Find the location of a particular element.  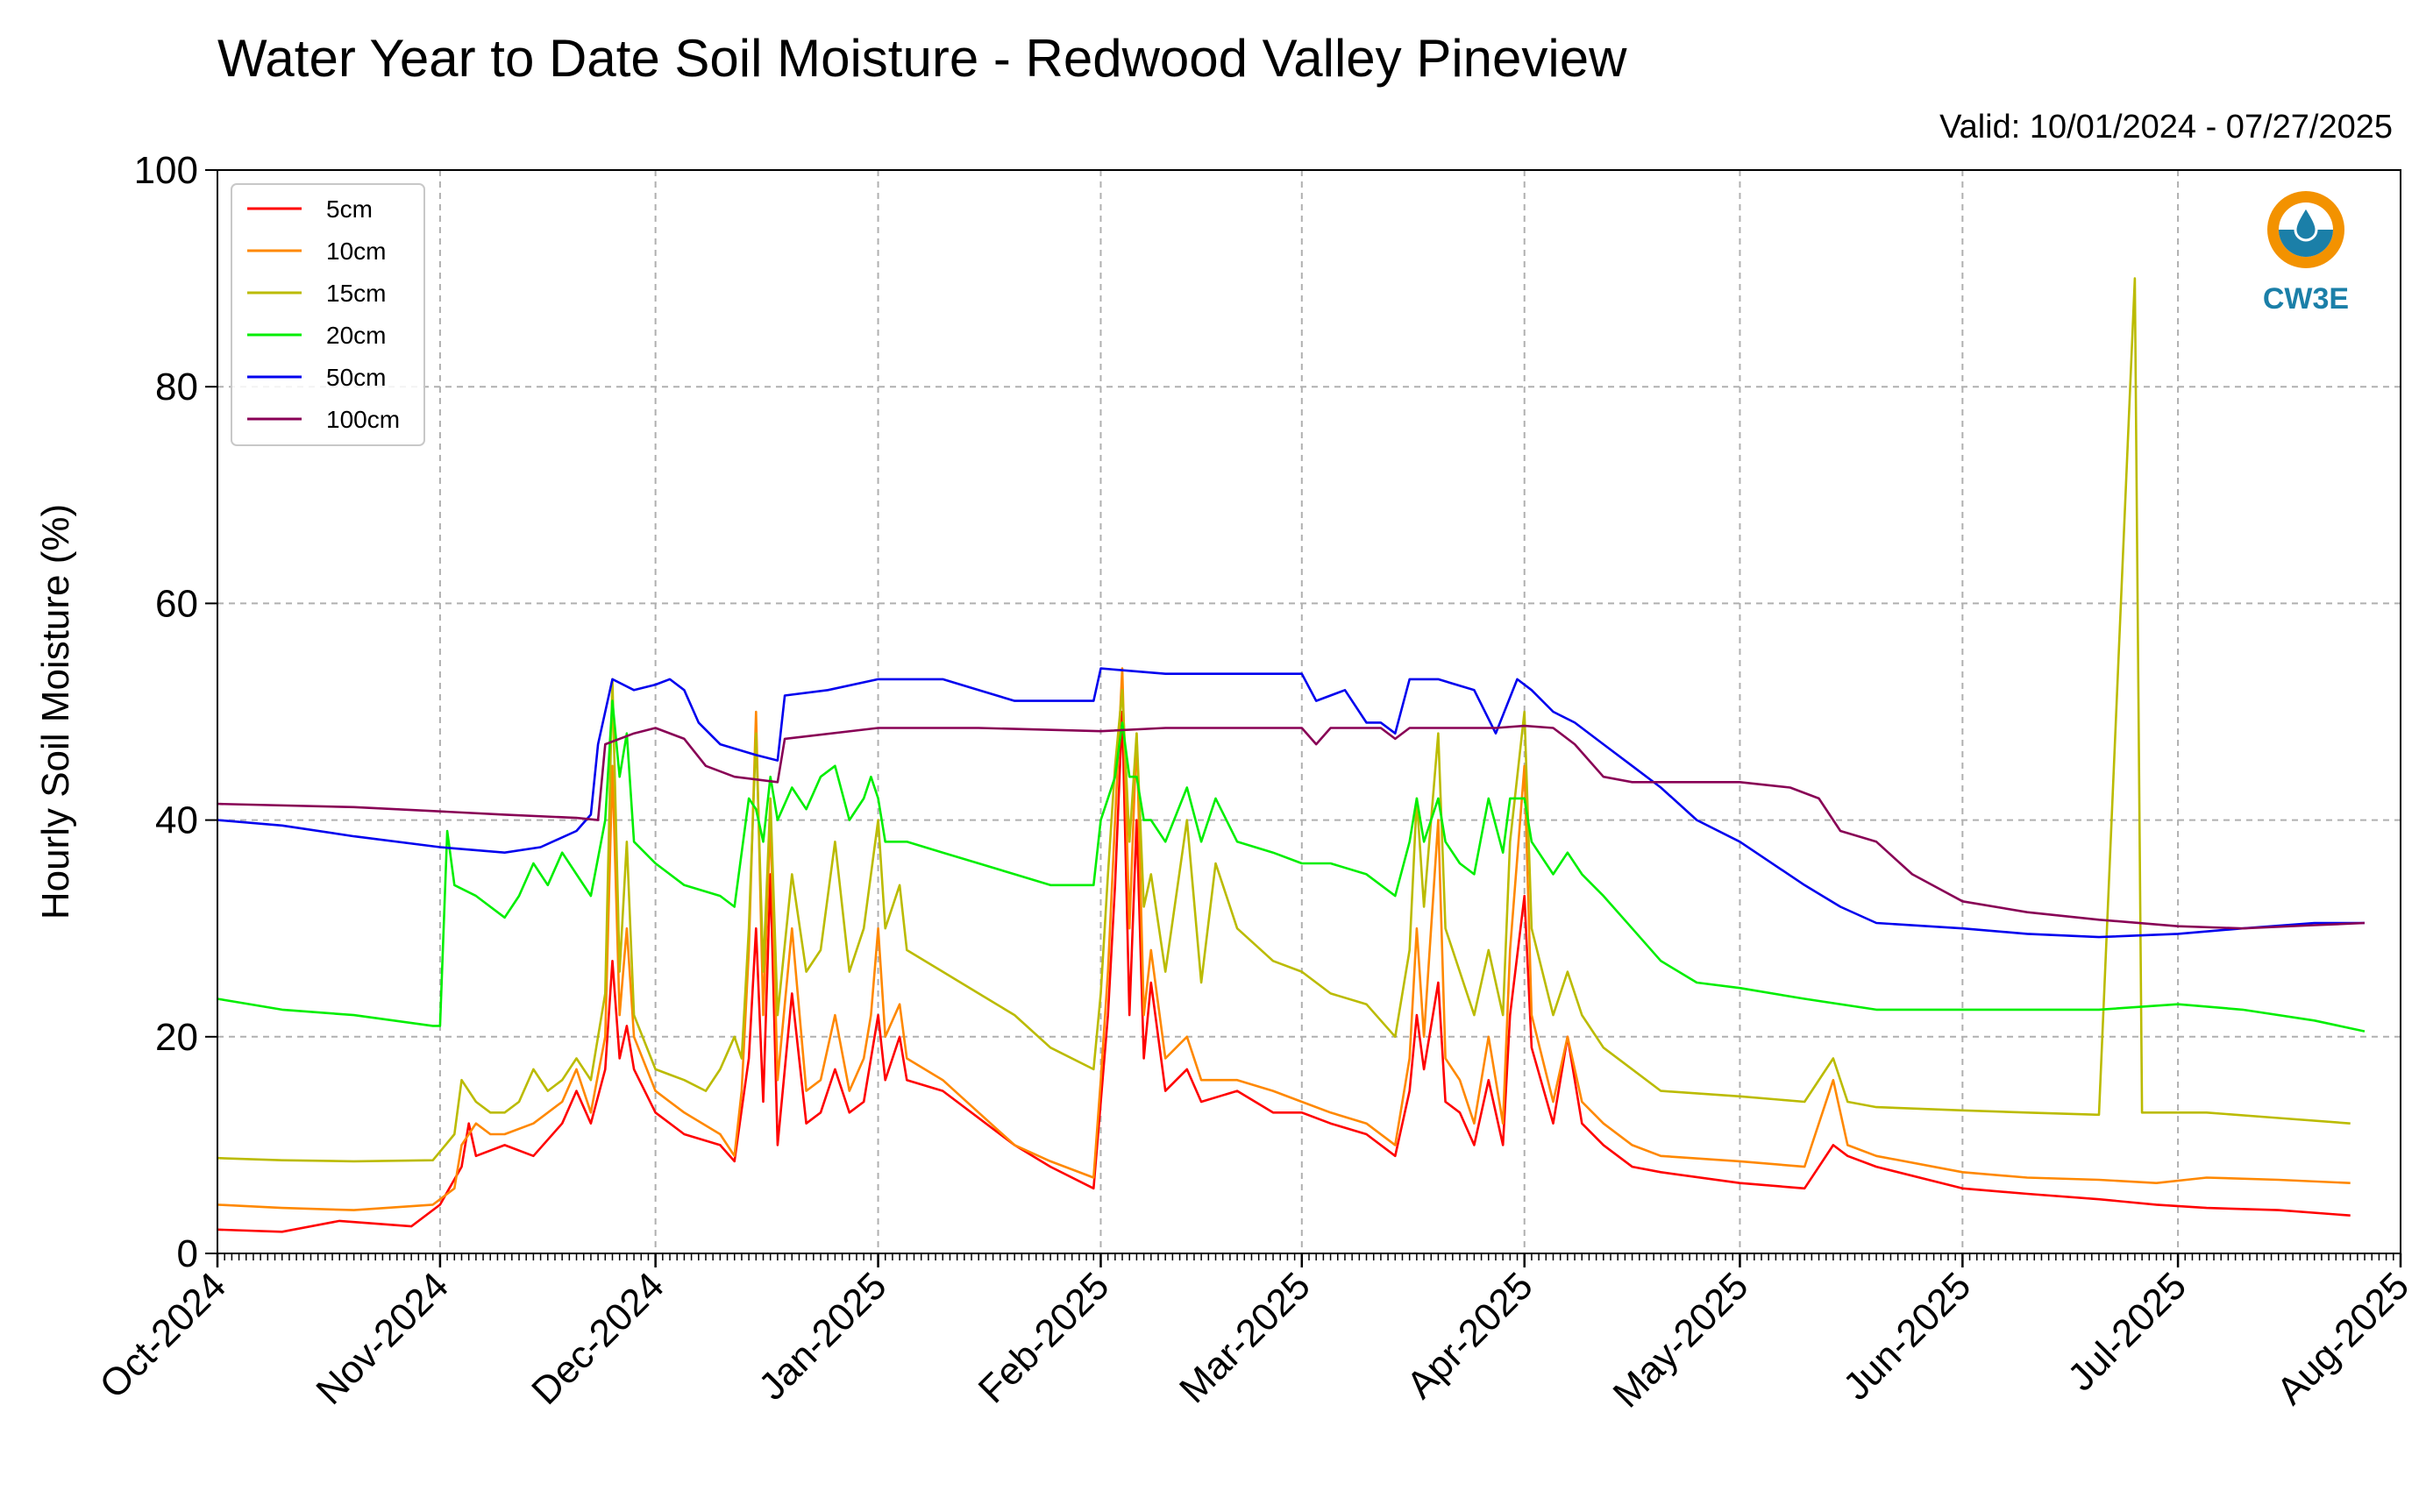

x-tick-label: May-2025 is located at coordinates (1681, 1340).